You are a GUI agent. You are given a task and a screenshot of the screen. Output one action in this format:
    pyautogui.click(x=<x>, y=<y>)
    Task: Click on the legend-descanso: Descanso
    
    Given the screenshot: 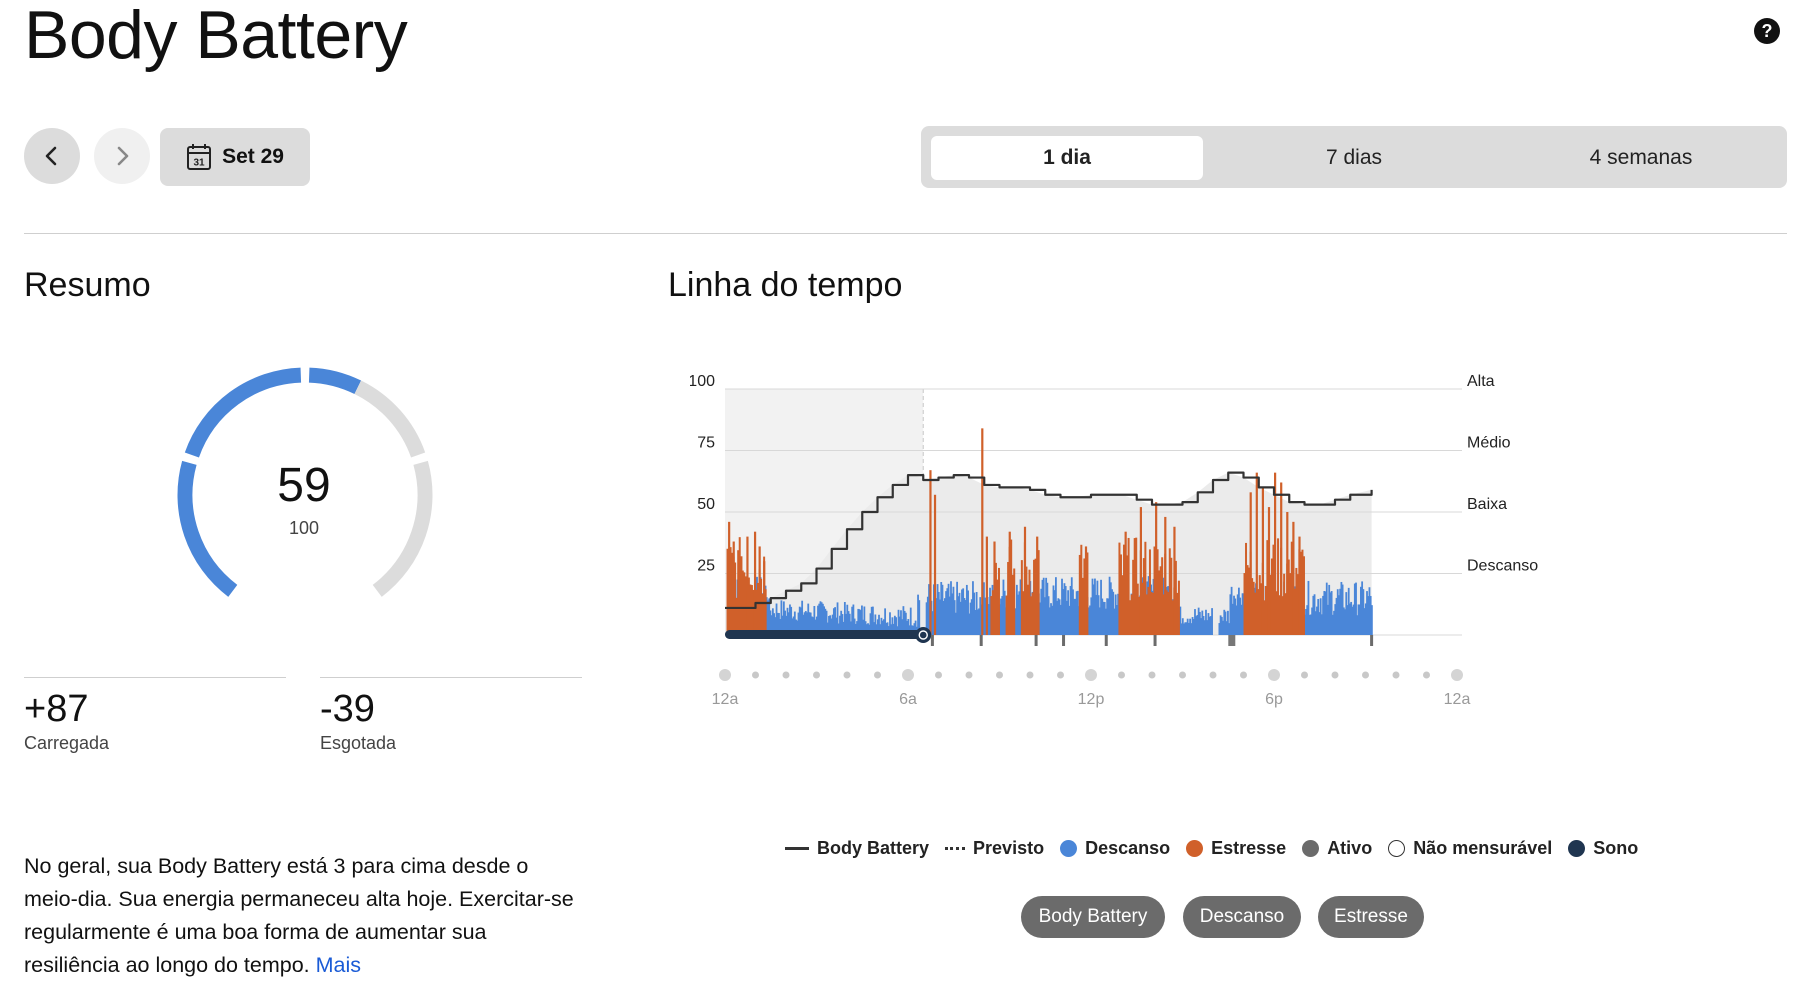 What is the action you would take?
    pyautogui.click(x=1115, y=848)
    